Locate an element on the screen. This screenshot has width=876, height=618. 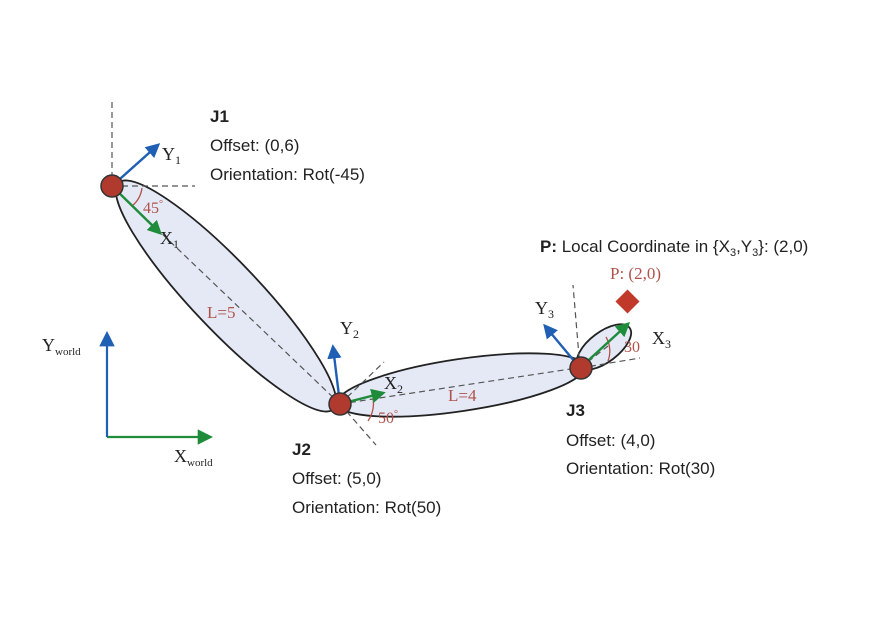
joint-3-orientation: Orientation: Rot(30) is located at coordinates (640, 468).